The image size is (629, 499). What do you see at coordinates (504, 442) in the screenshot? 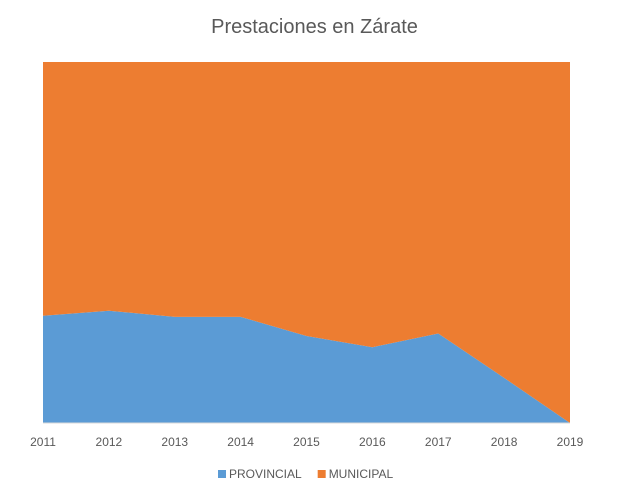
I see `x-tick-label: 2018` at bounding box center [504, 442].